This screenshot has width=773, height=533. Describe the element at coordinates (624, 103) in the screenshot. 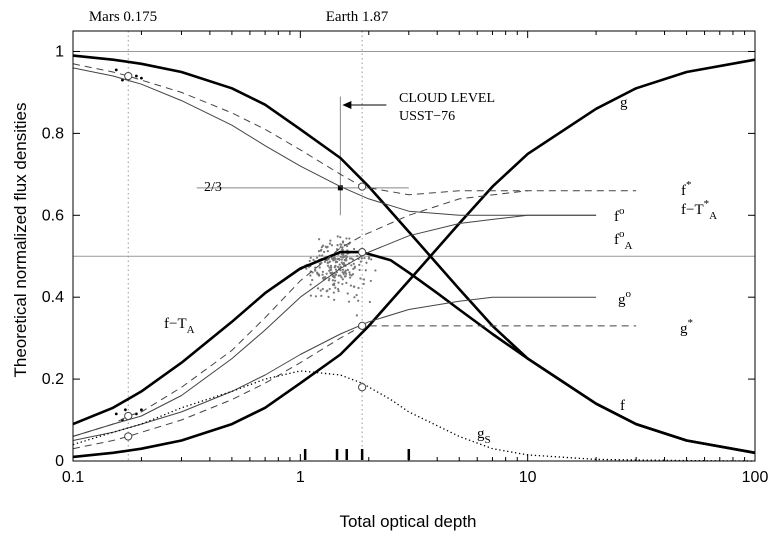

I see `series-label-0: g` at that location.